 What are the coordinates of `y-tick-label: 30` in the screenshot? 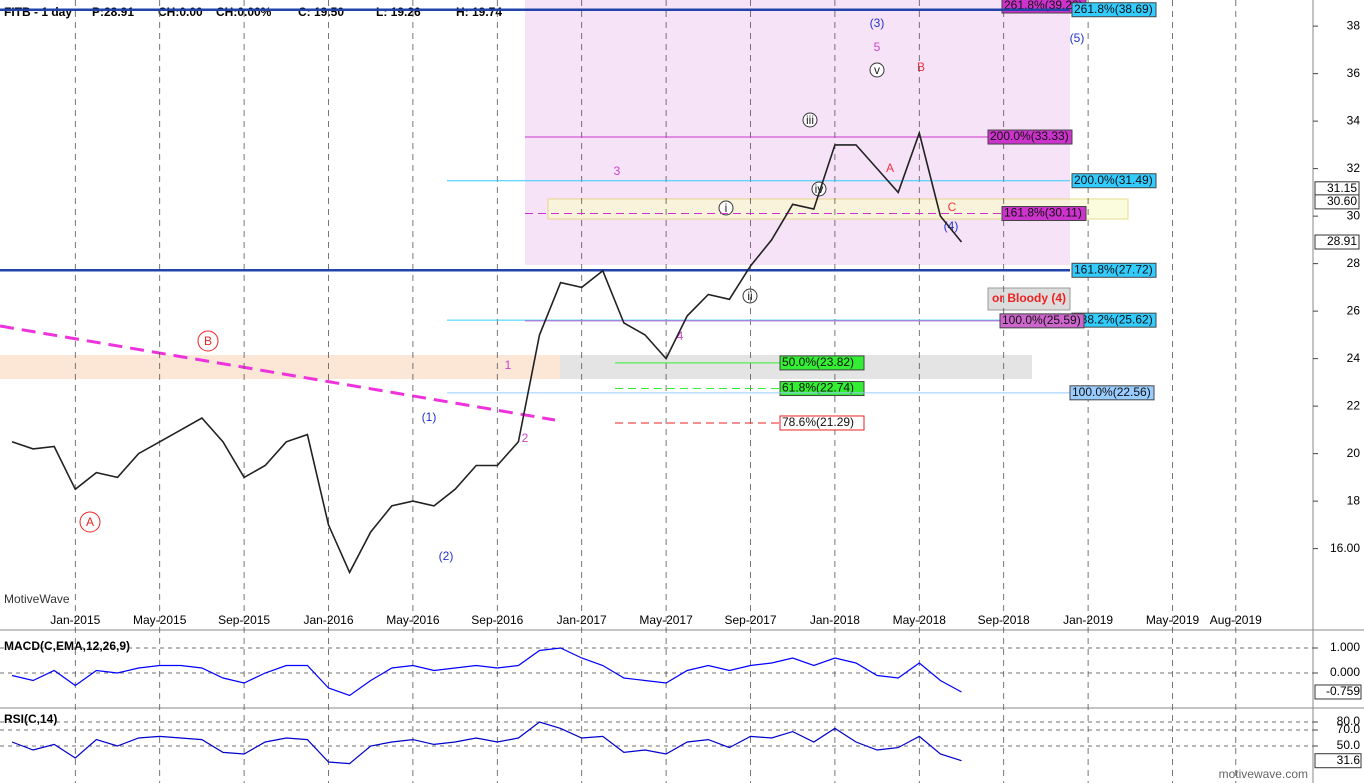 It's located at (1354, 215).